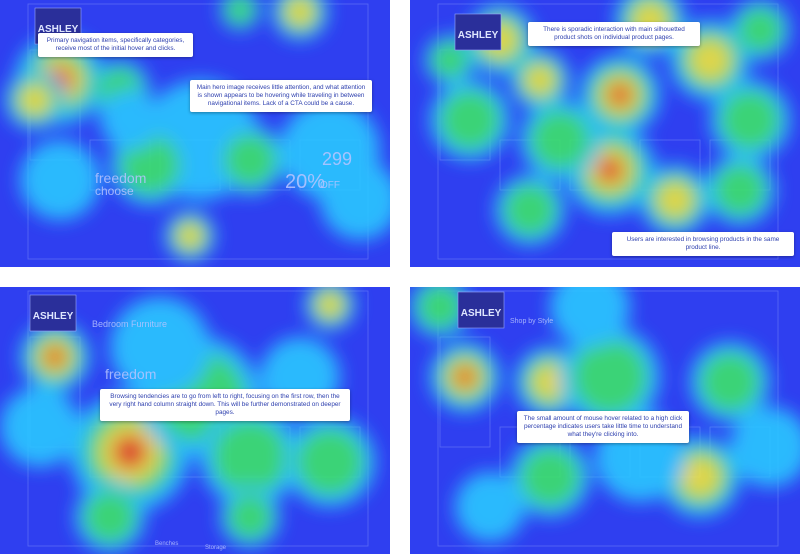 The height and width of the screenshot is (554, 800). What do you see at coordinates (114, 191) in the screenshot?
I see `page-label: choose` at bounding box center [114, 191].